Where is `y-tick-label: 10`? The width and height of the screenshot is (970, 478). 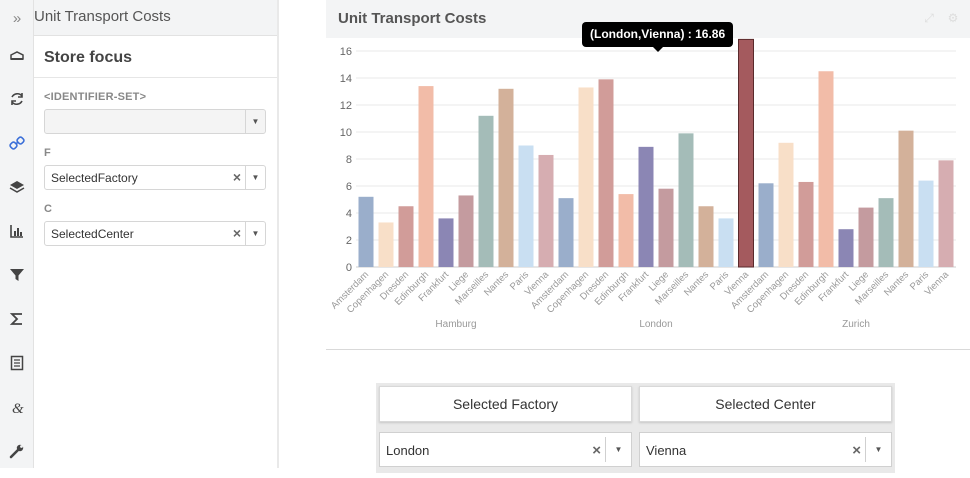 y-tick-label: 10 is located at coordinates (346, 133).